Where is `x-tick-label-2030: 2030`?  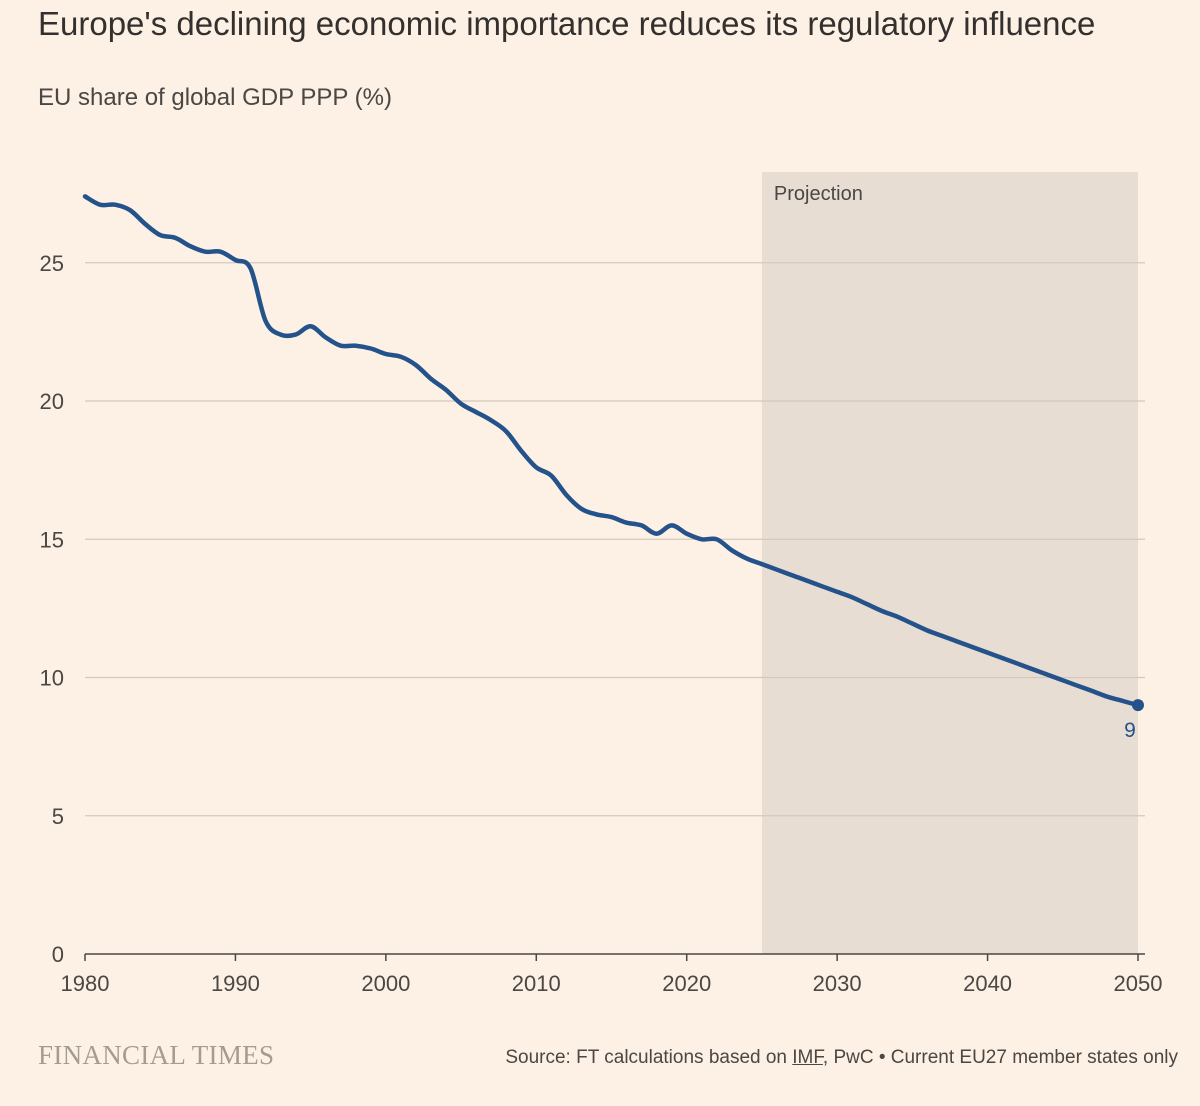 x-tick-label-2030: 2030 is located at coordinates (837, 983).